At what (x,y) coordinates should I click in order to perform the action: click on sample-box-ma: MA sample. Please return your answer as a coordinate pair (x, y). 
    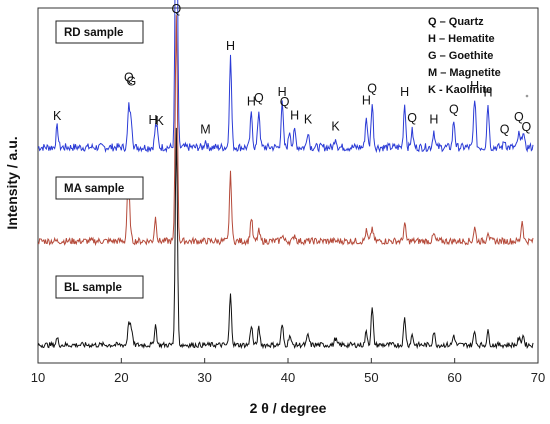
    Looking at the image, I should click on (99, 188).